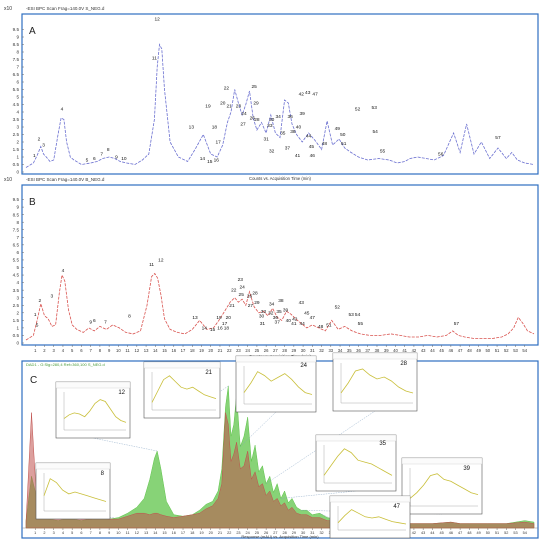 This screenshot has width=542, height=550. What do you see at coordinates (108, 150) in the screenshot?
I see `peak-label: 8` at bounding box center [108, 150].